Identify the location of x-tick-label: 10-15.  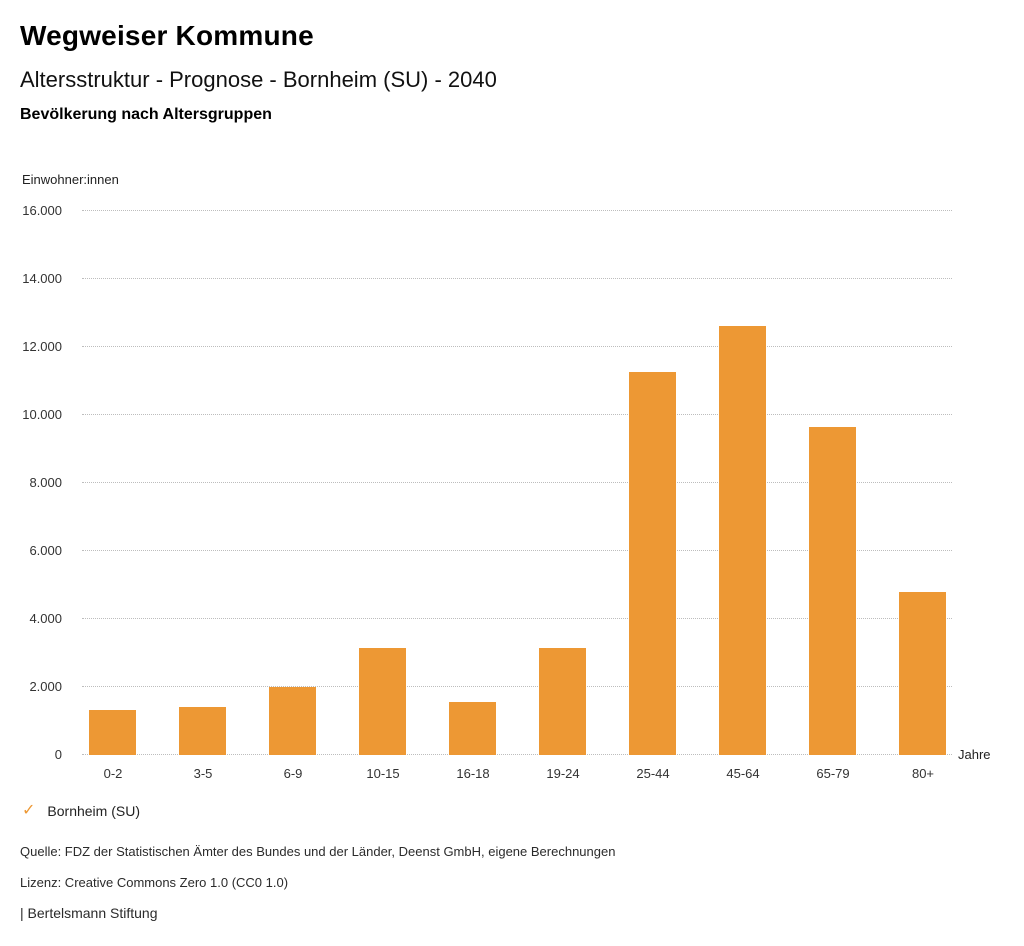
(383, 773).